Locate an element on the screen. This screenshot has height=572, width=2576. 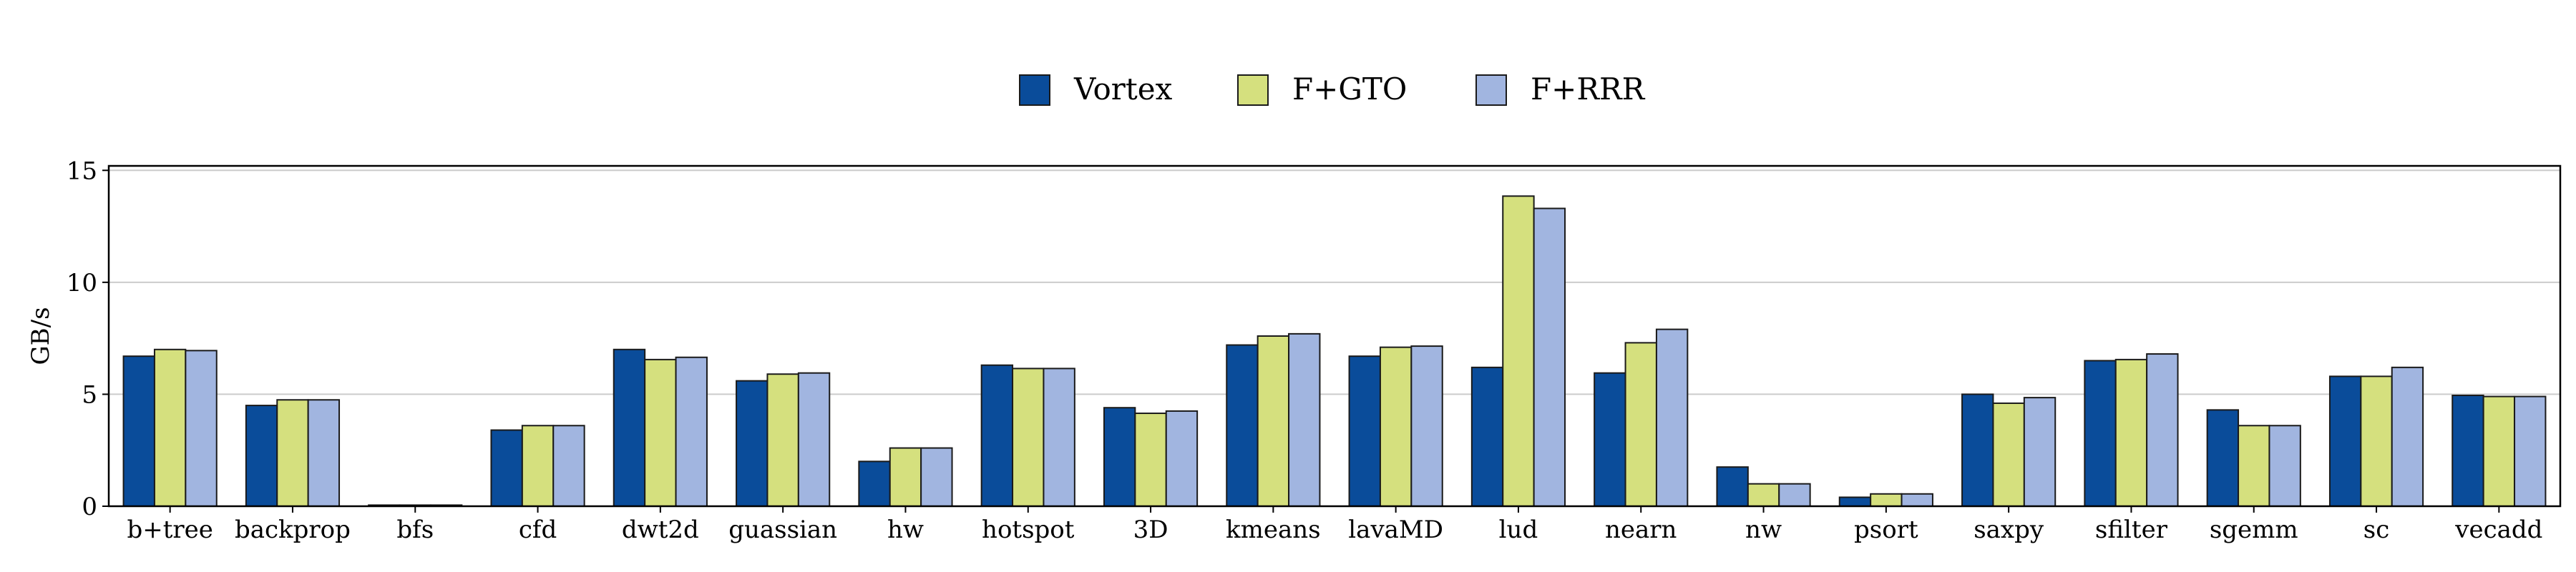
y-axis: 0 5 10 15 is located at coordinates (88, 339).